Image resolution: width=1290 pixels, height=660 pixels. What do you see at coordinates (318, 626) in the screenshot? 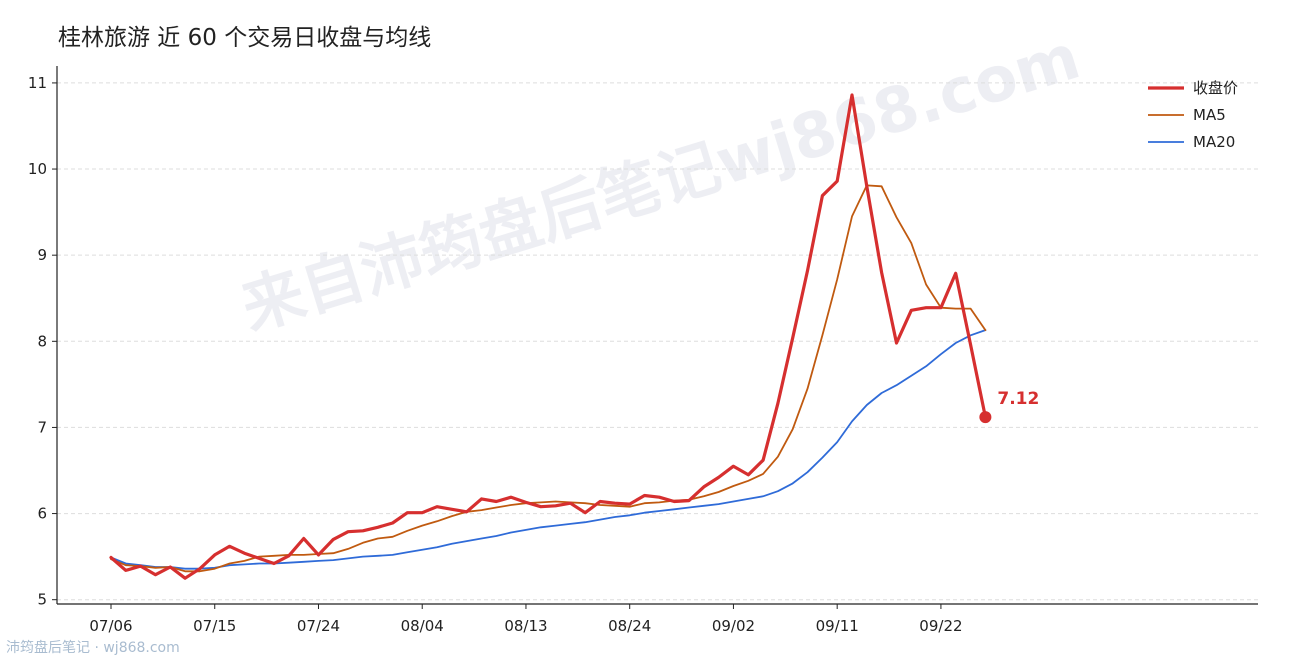
I see `x-tick-label: 07/24` at bounding box center [318, 626].